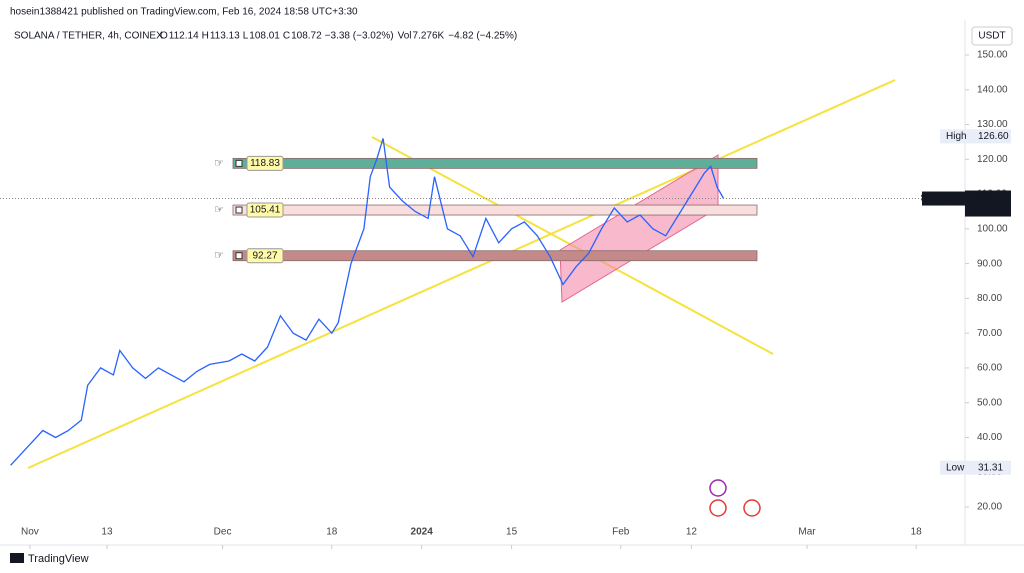 The height and width of the screenshot is (573, 1024). Describe the element at coordinates (989, 437) in the screenshot. I see `y-tick-label: 40.00` at that location.